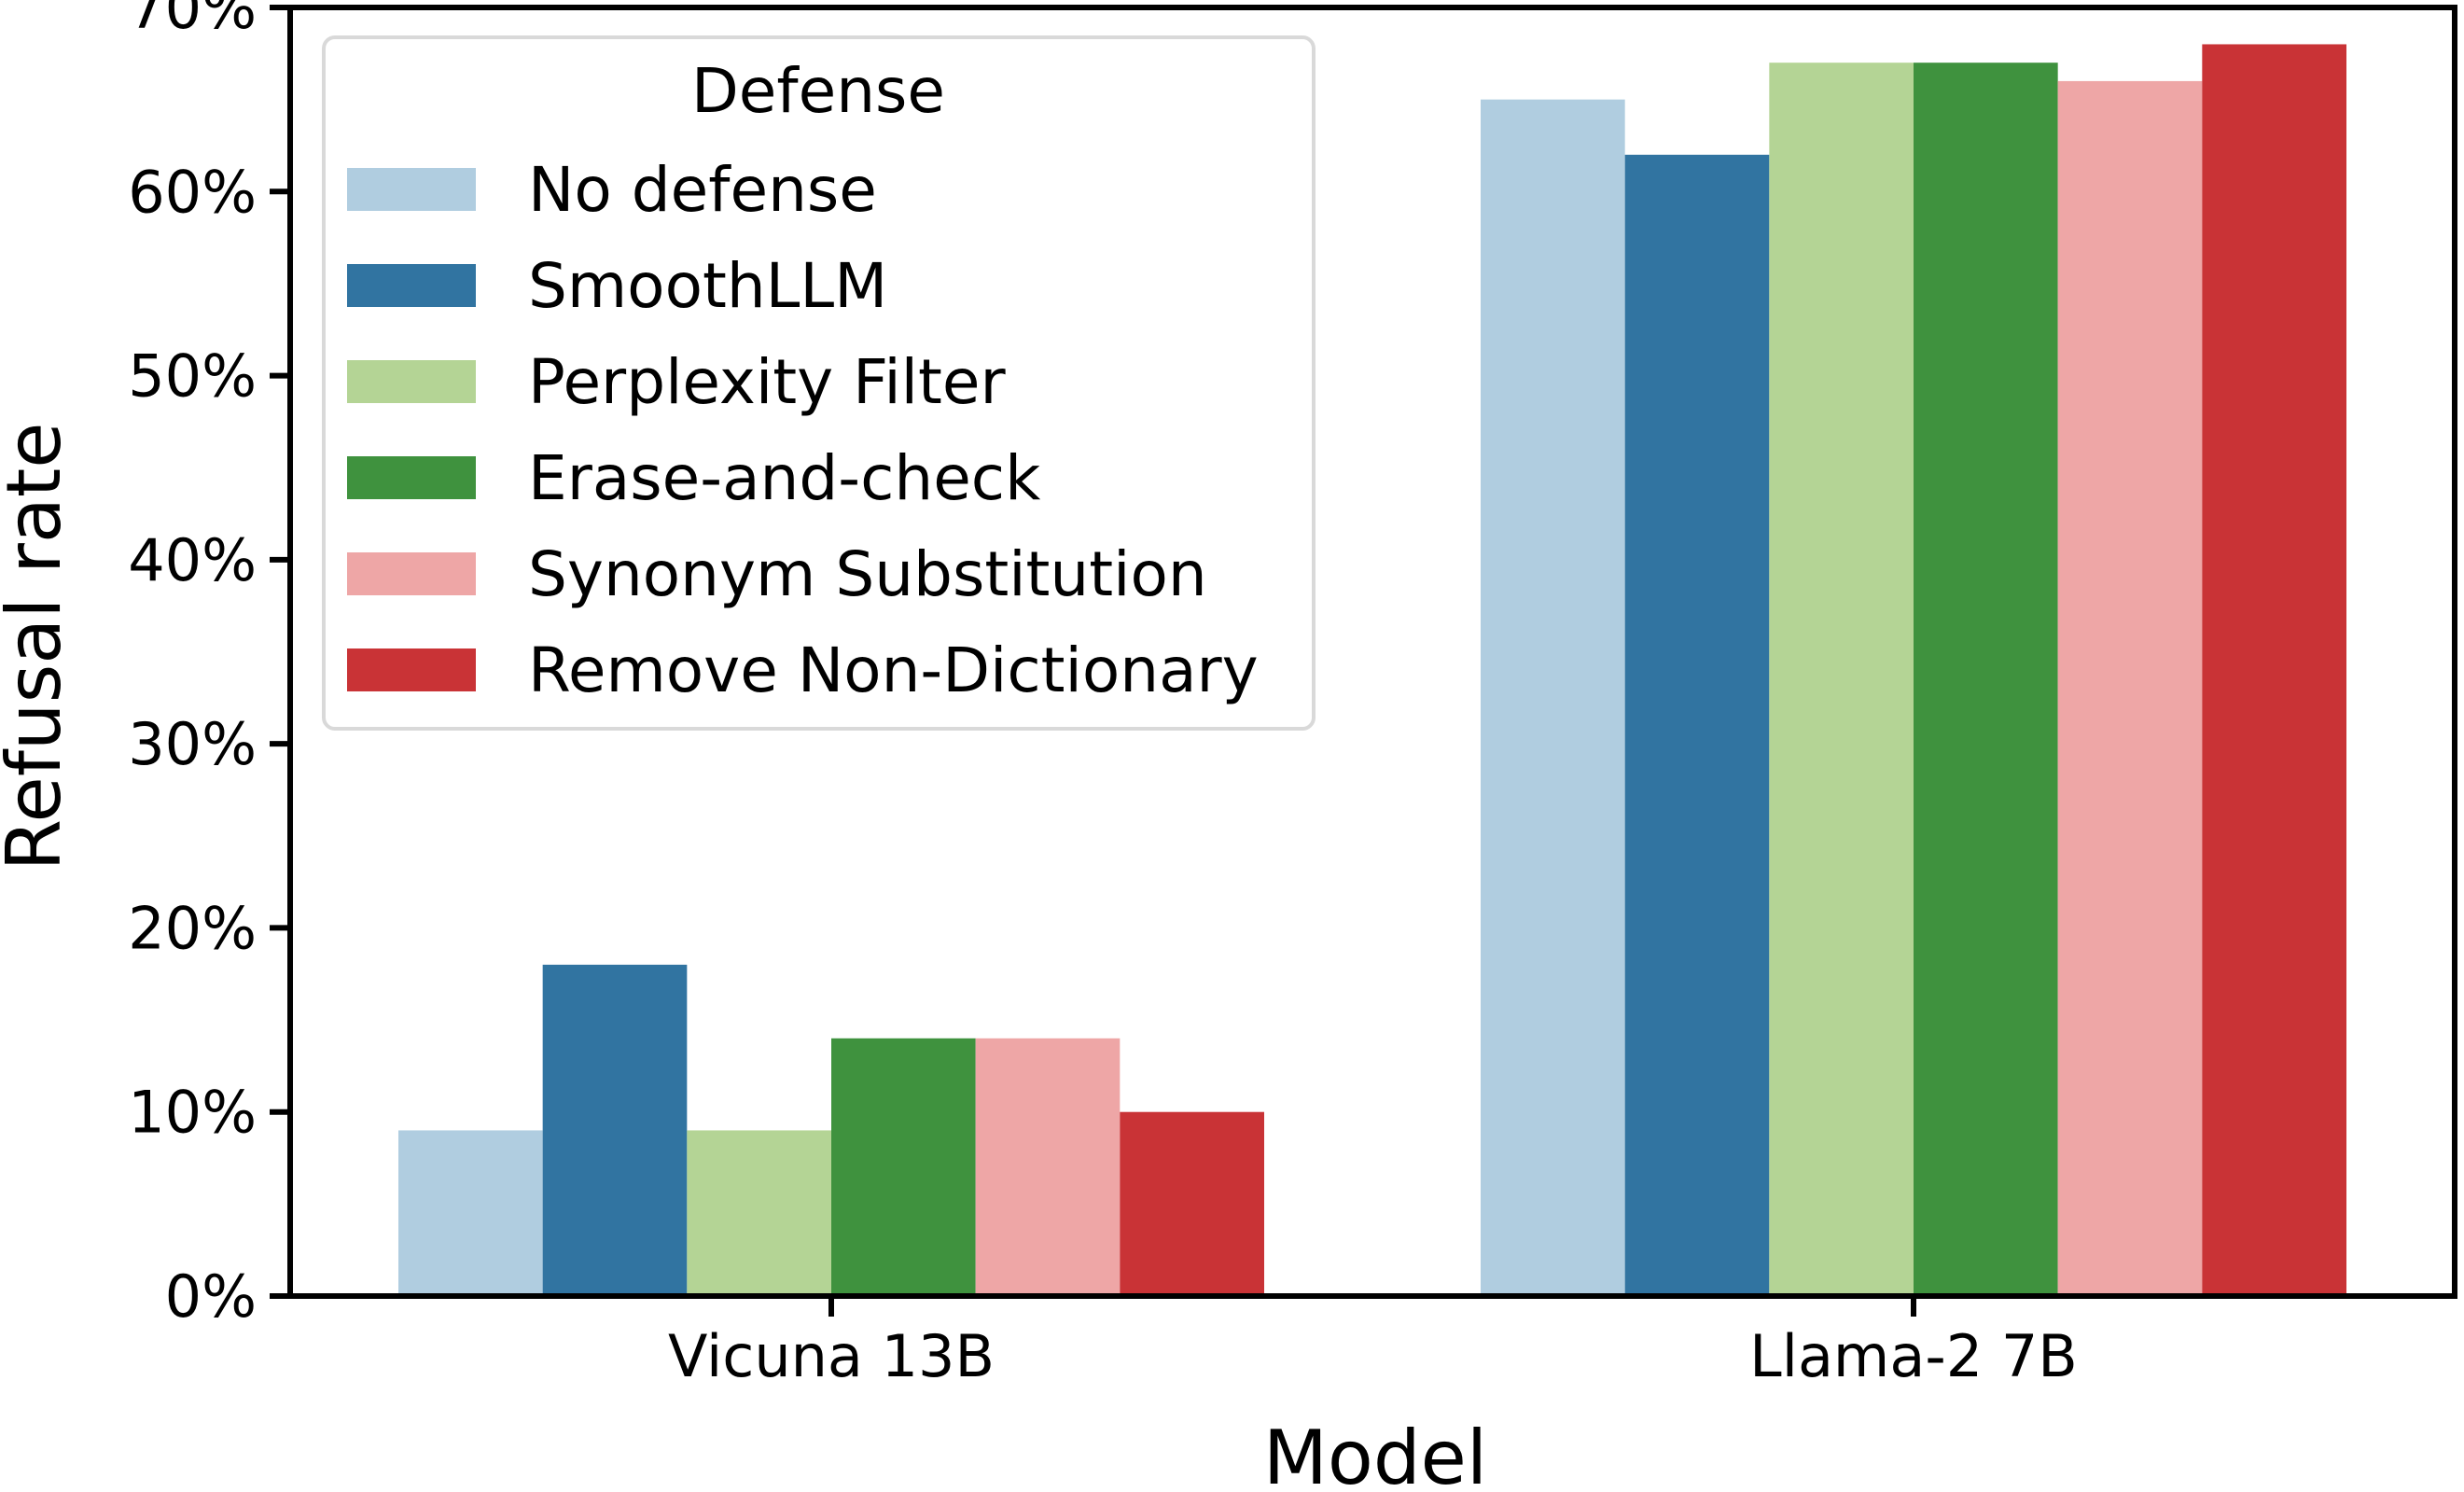  I want to click on y-tick-label: 0%, so click(211, 1296).